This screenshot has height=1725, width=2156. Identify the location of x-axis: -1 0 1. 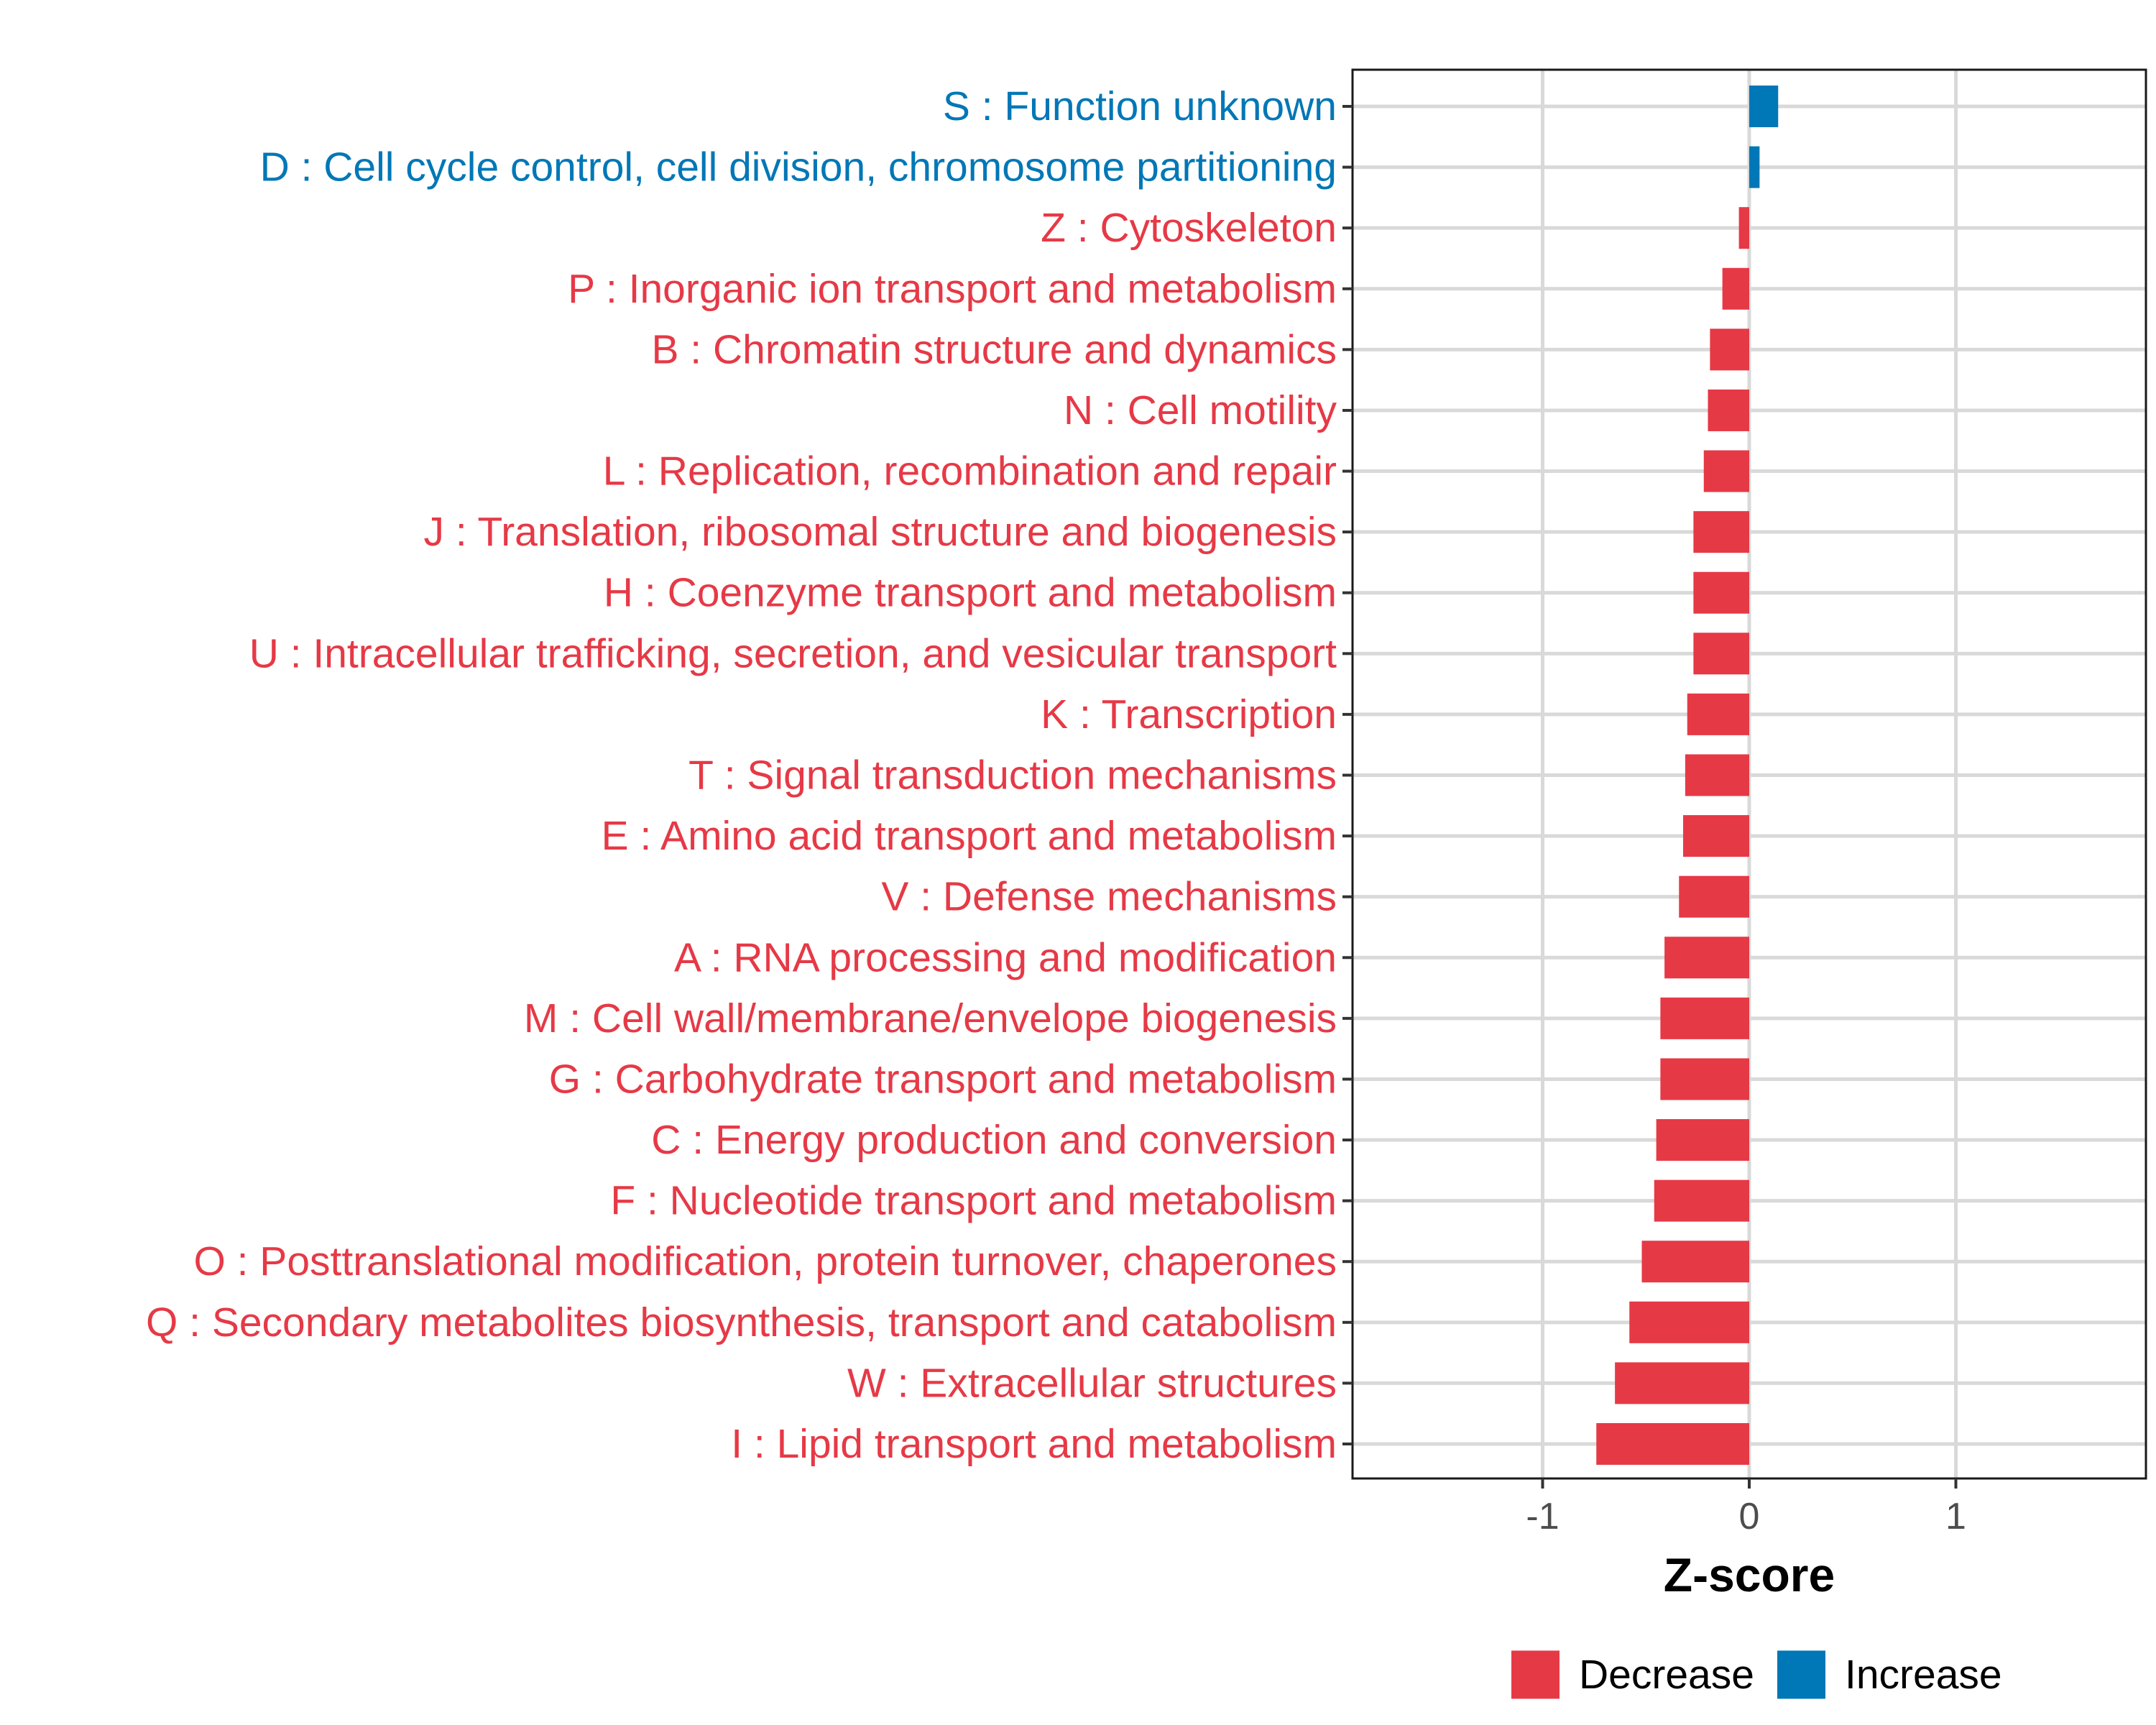
(1746, 1507).